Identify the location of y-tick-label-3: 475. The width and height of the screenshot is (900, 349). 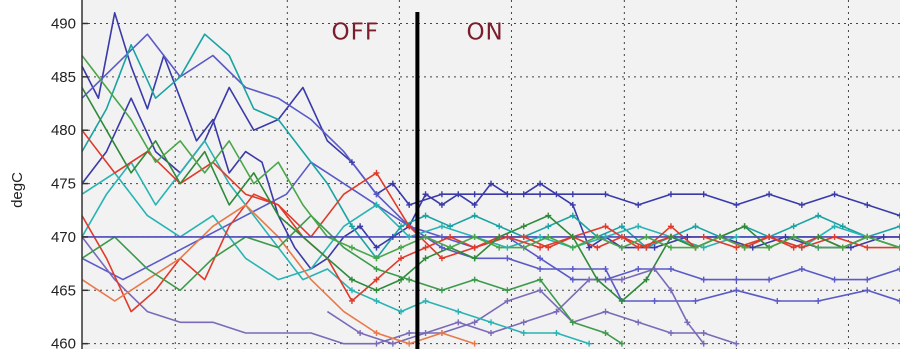
(63, 184).